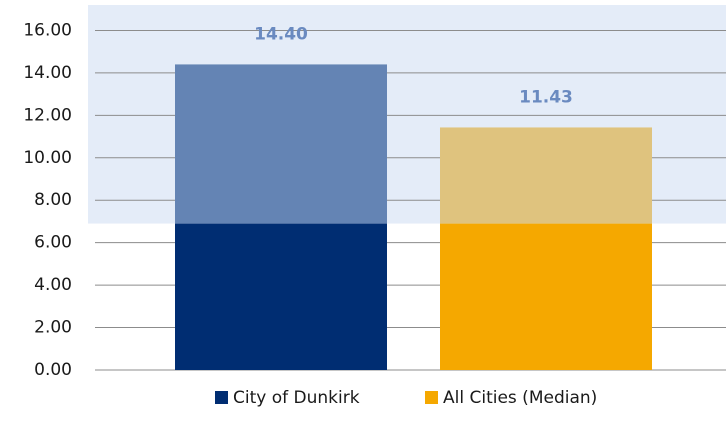 The image size is (726, 435). I want to click on y-tick-label: 12.00, so click(47, 115).